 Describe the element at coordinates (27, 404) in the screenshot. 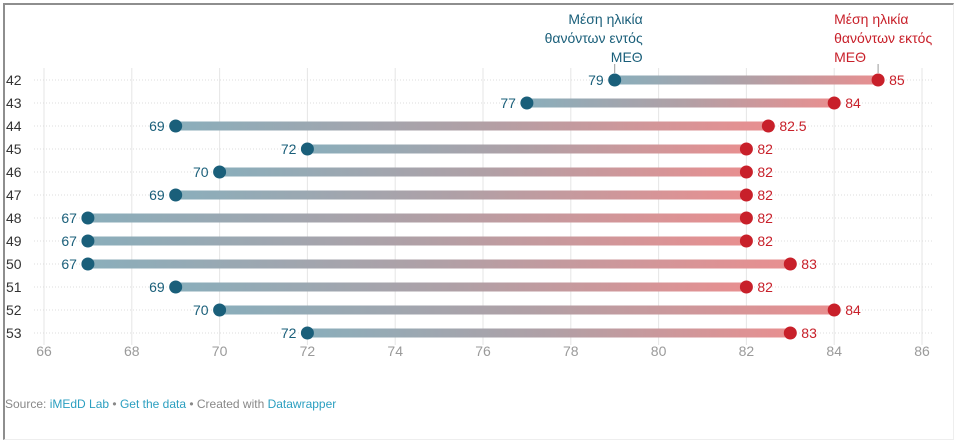

I see `source-prefix: Source:` at that location.